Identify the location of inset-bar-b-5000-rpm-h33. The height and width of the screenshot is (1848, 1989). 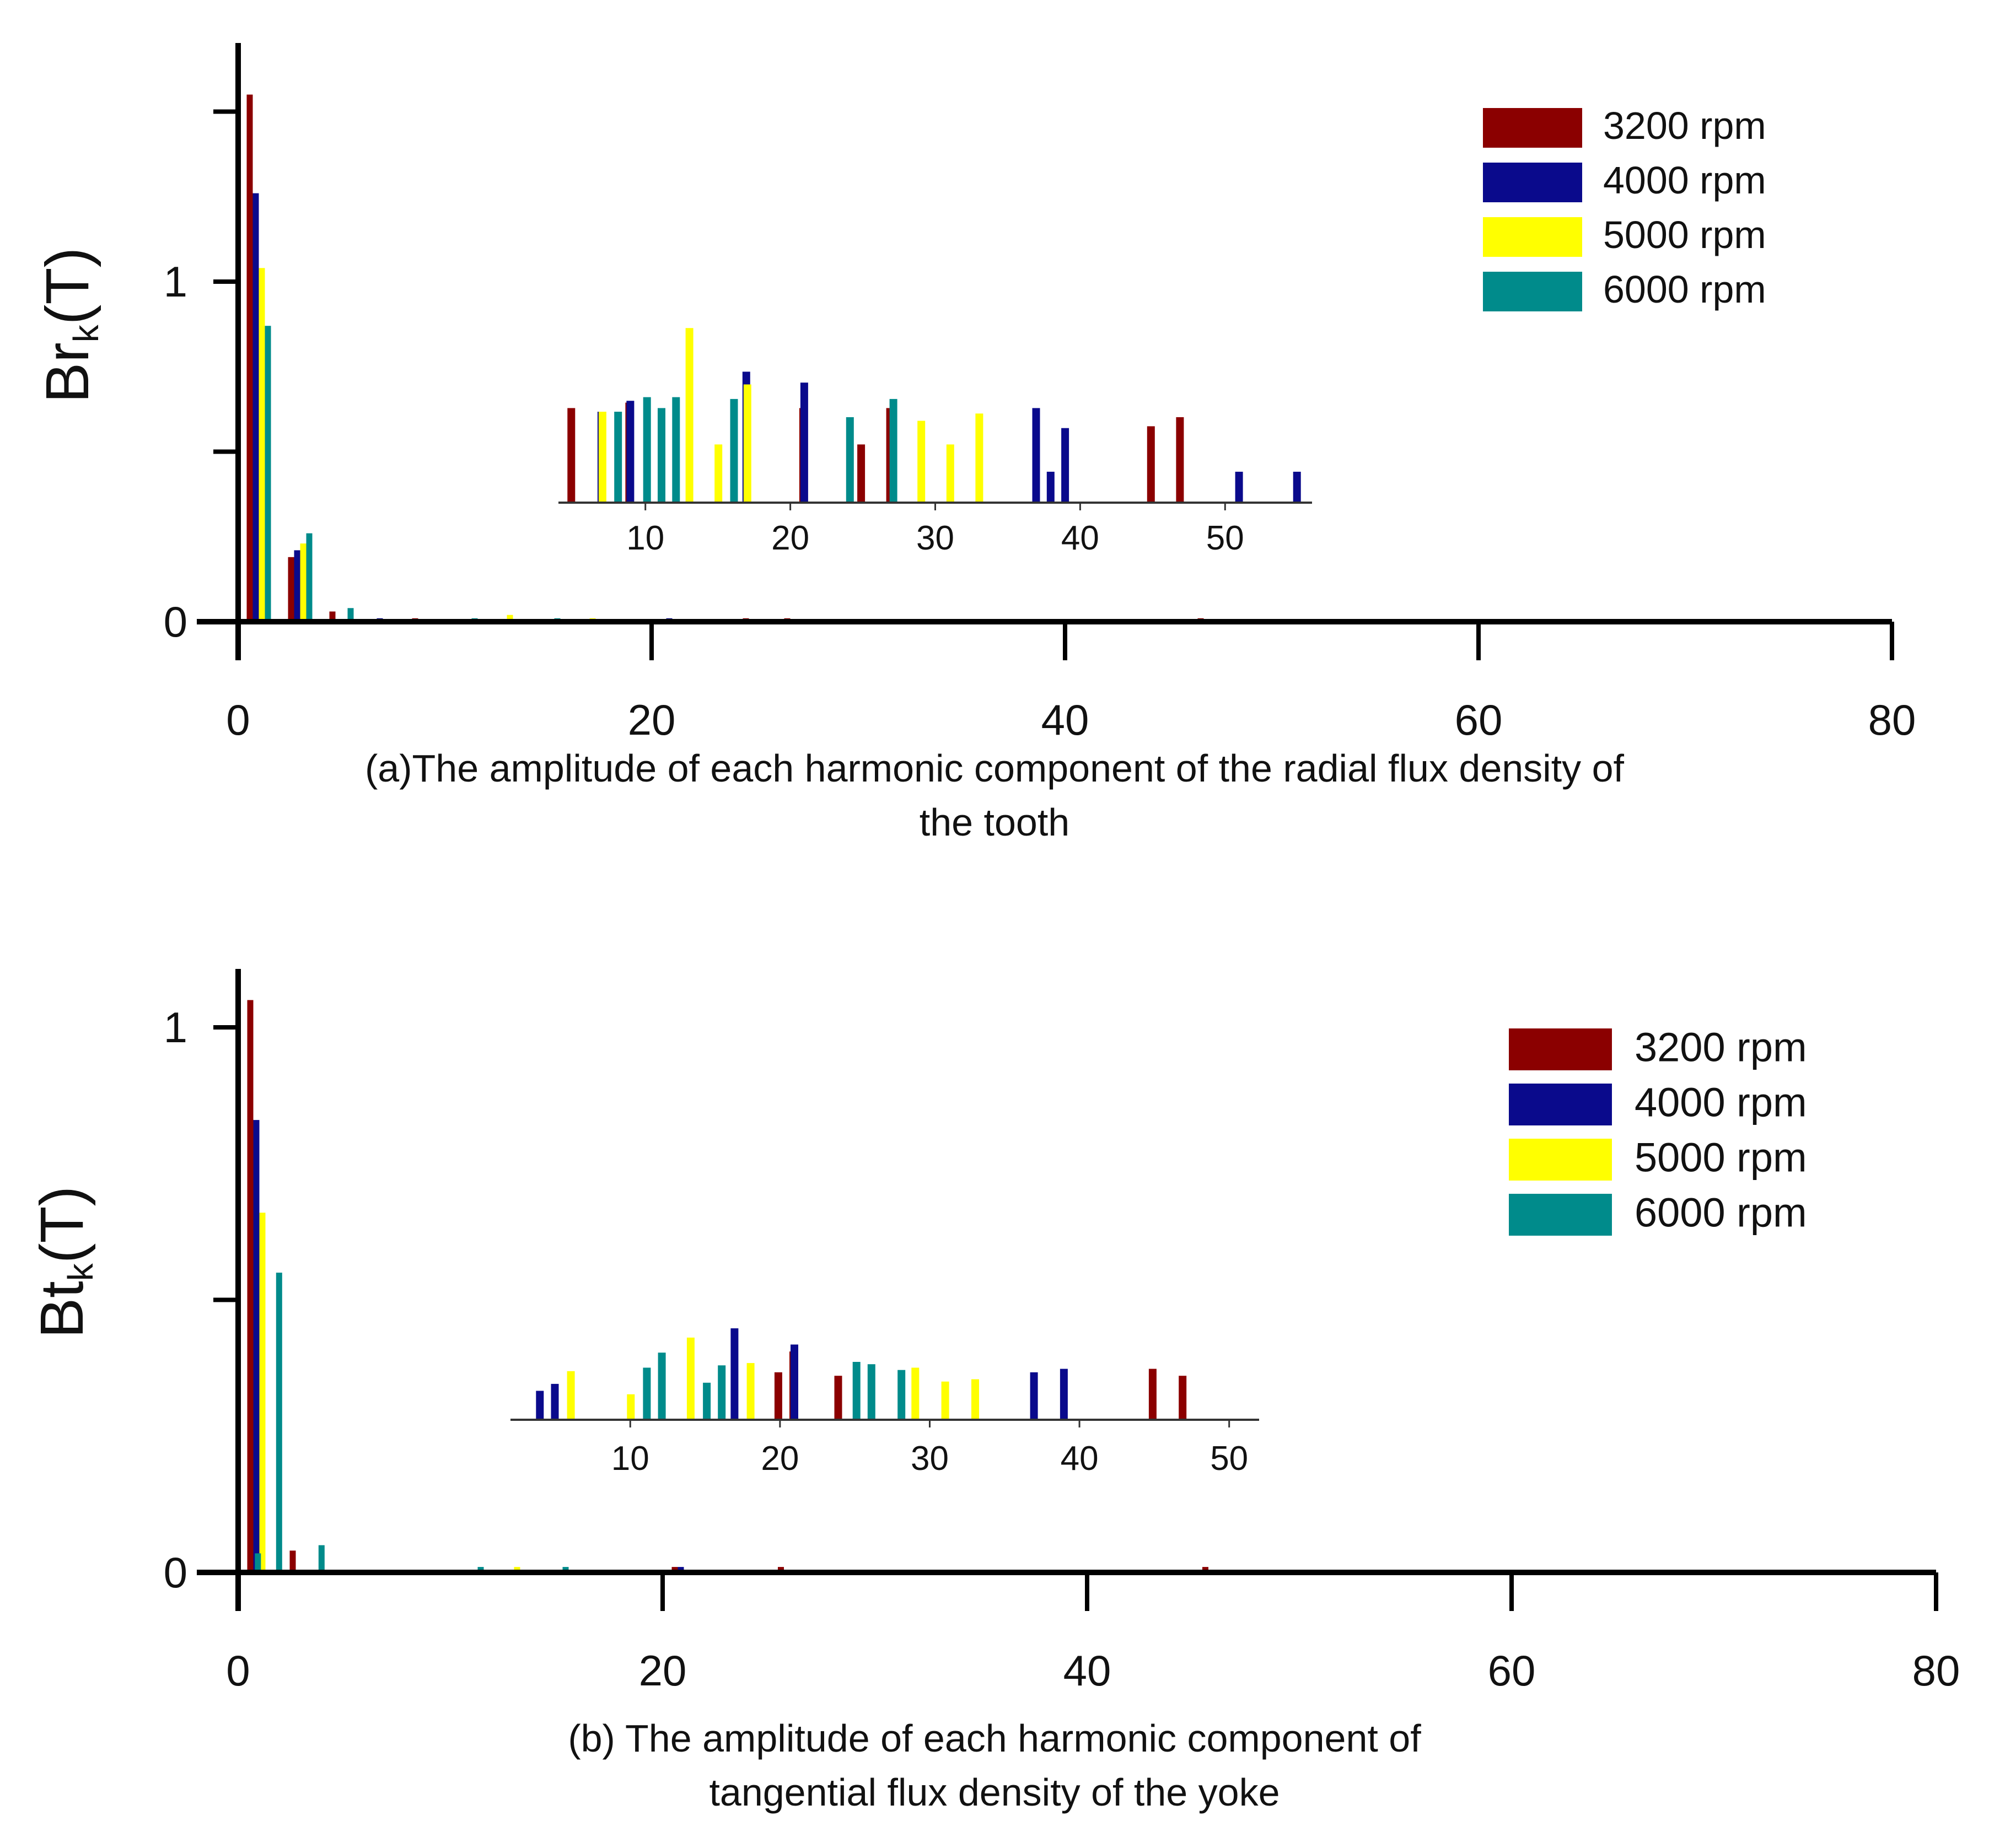
(975, 1400).